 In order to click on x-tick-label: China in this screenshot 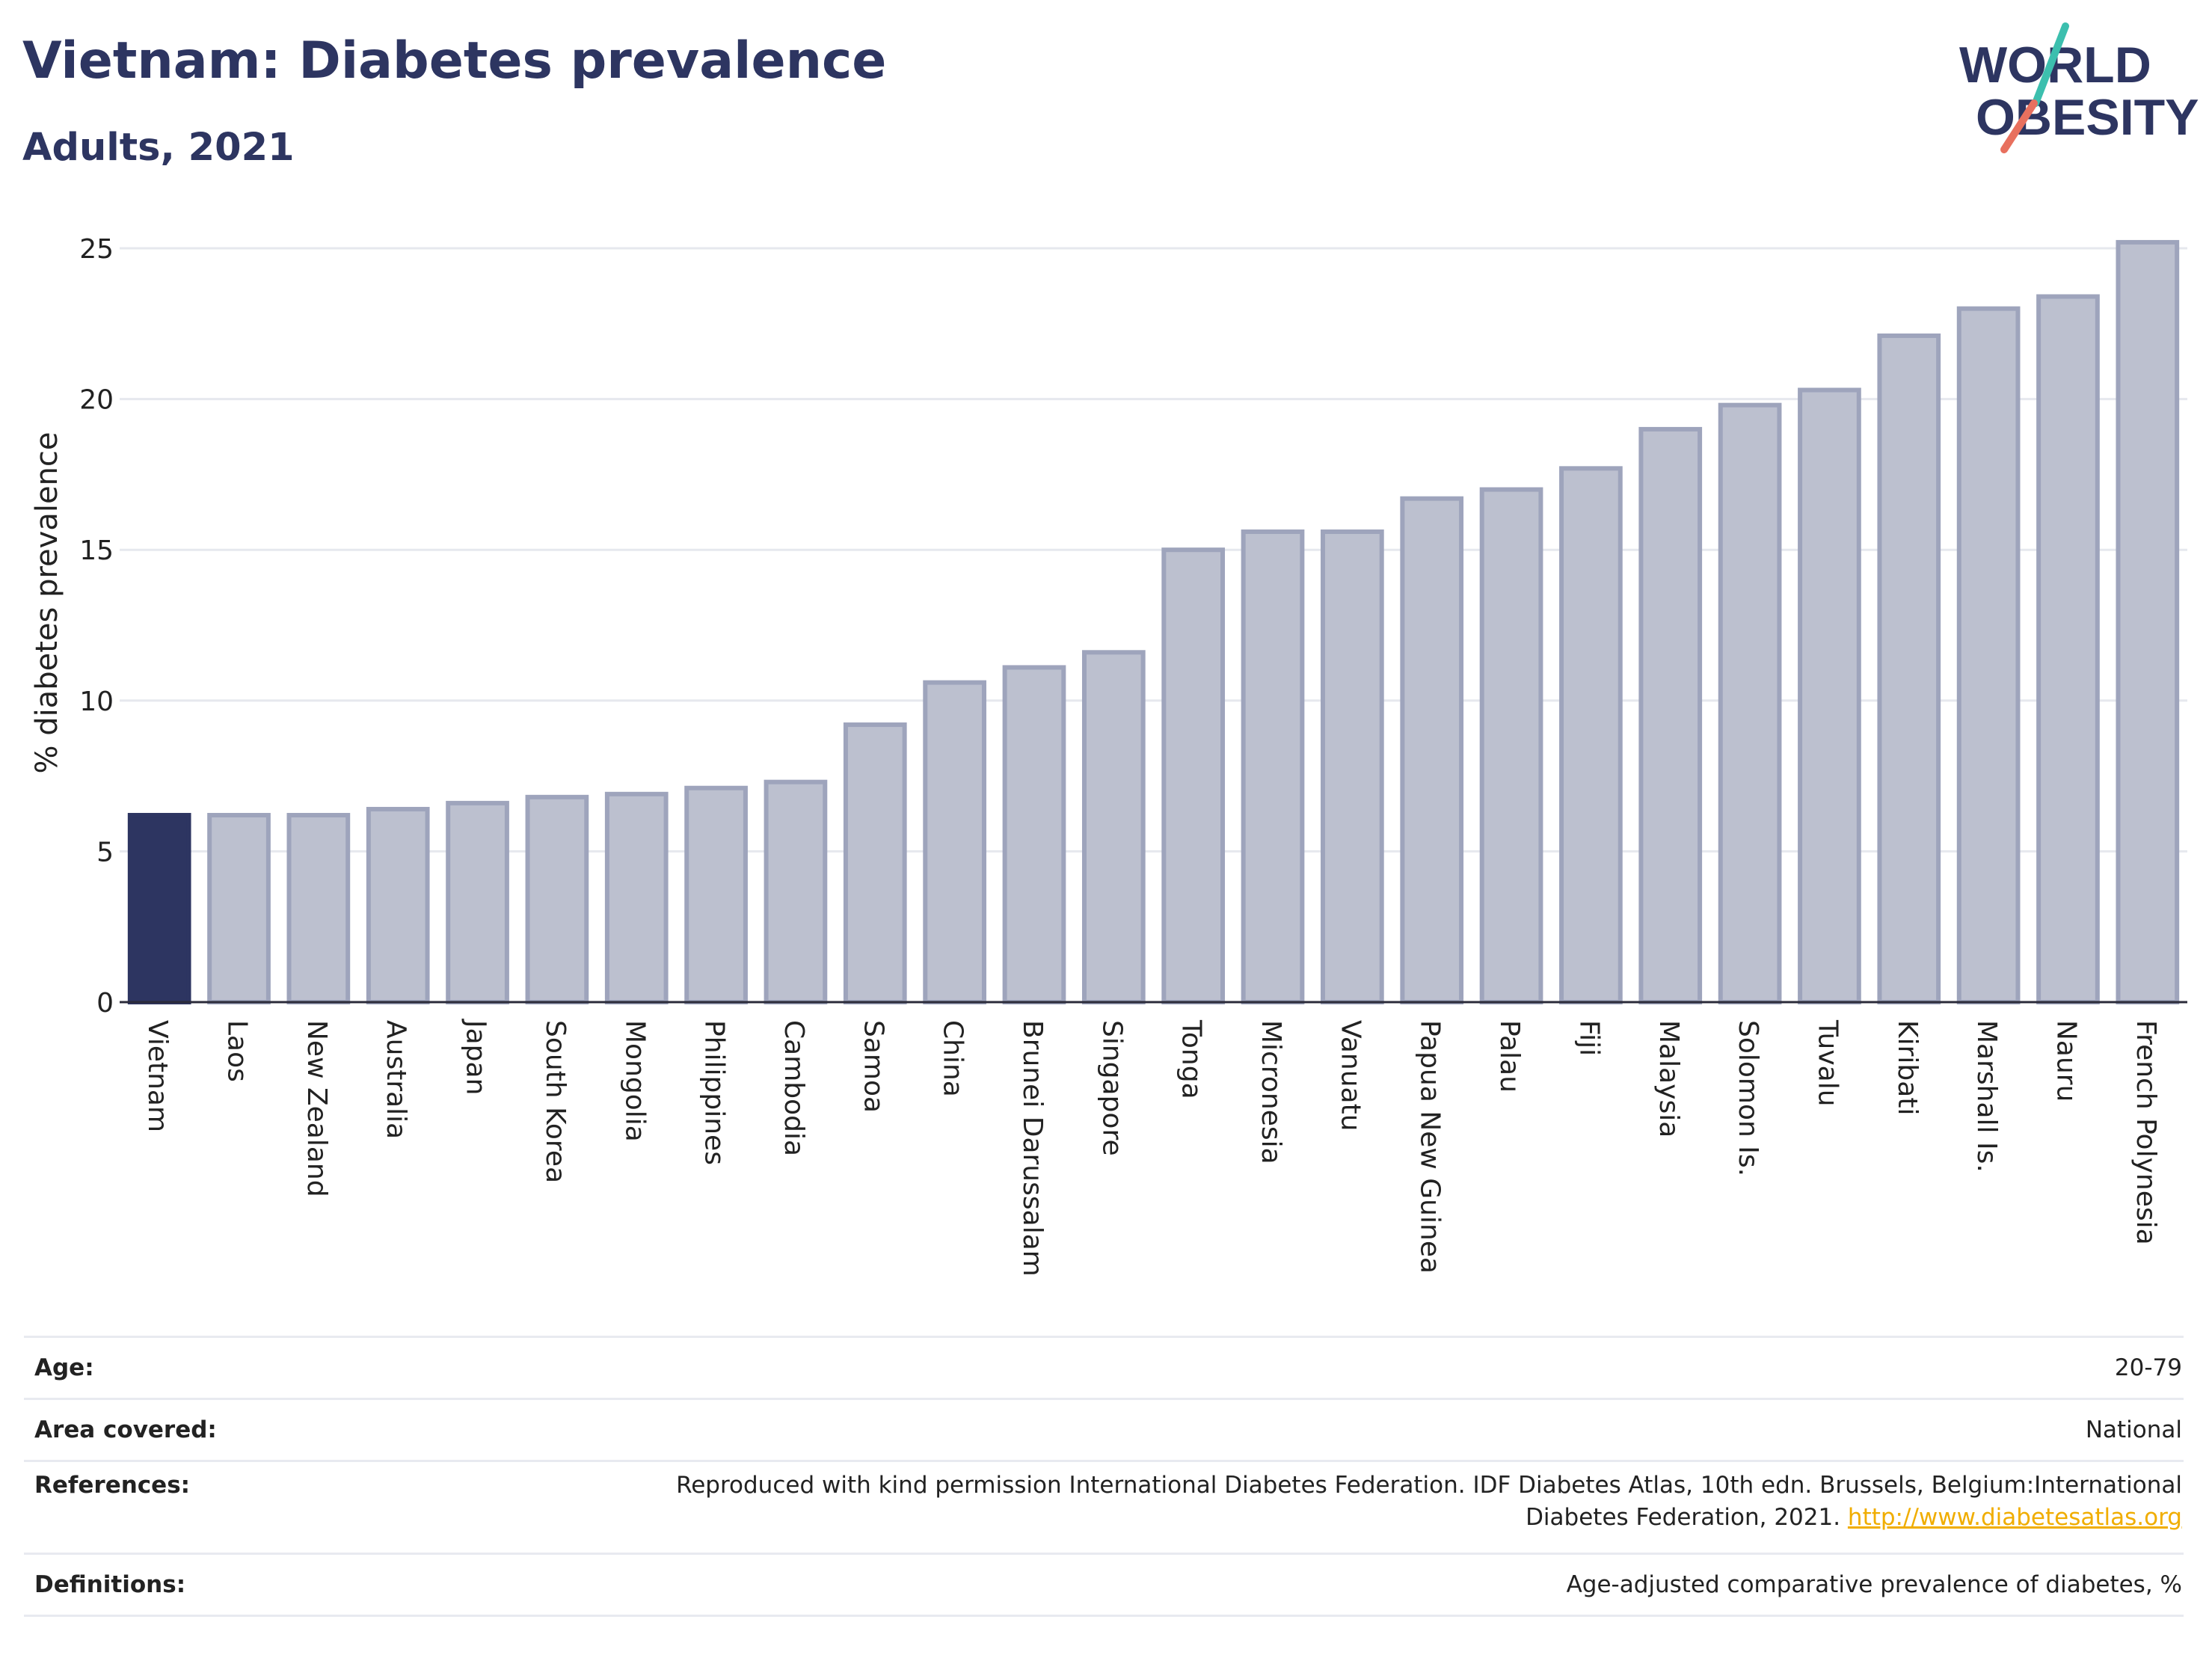, I will do `click(953, 1058)`.